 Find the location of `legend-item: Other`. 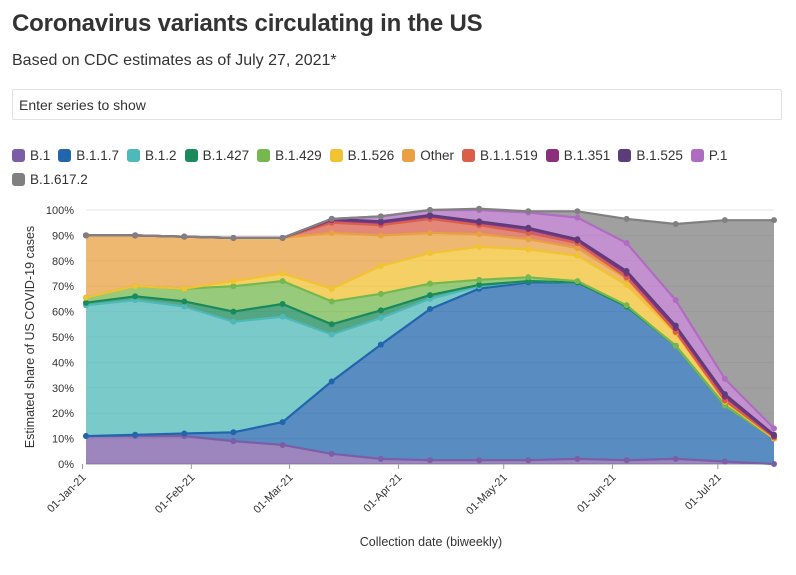

legend-item: Other is located at coordinates (428, 155).